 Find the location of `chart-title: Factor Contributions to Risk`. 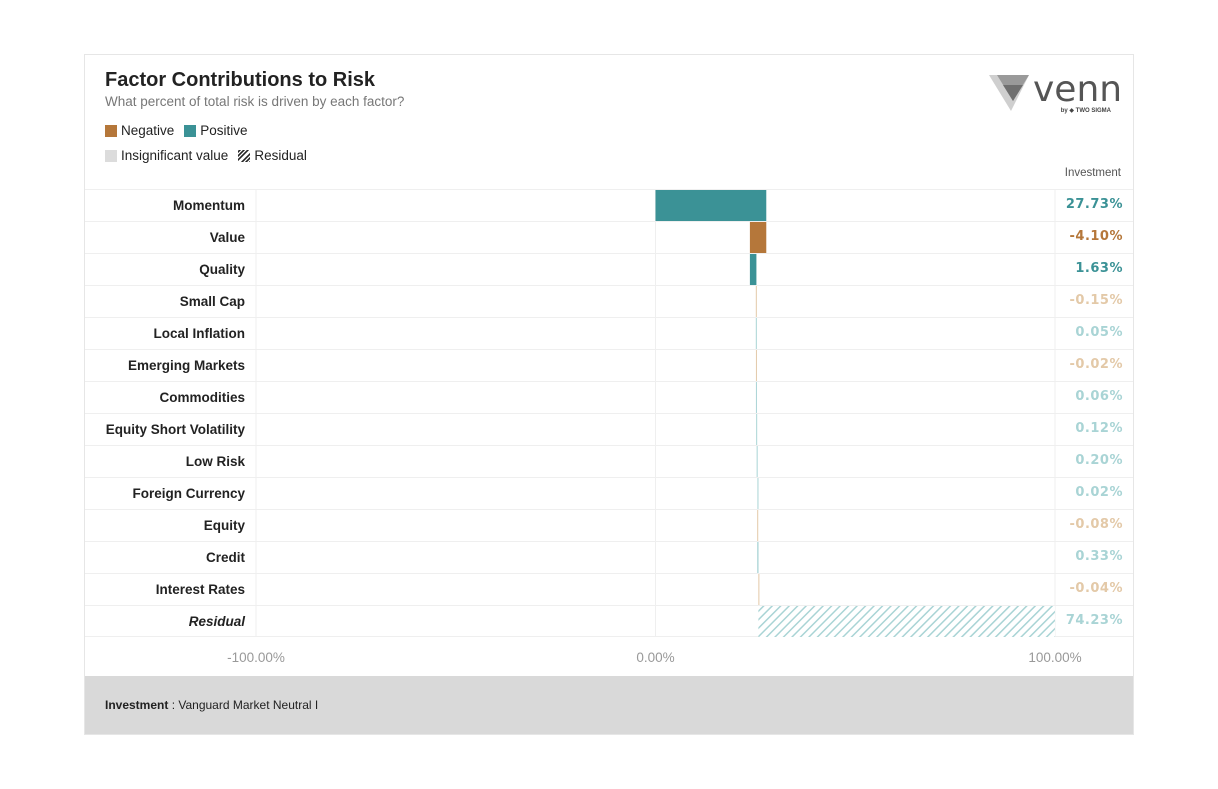

chart-title: Factor Contributions to Risk is located at coordinates (240, 80).